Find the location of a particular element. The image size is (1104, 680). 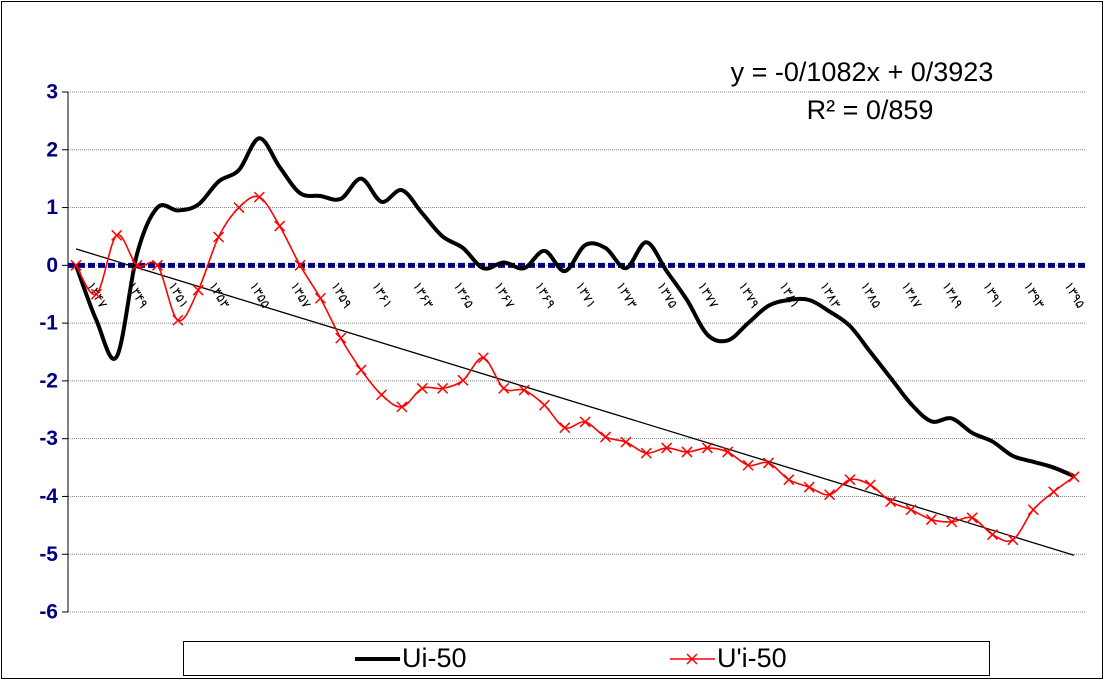

legend-marker is located at coordinates (692, 659).